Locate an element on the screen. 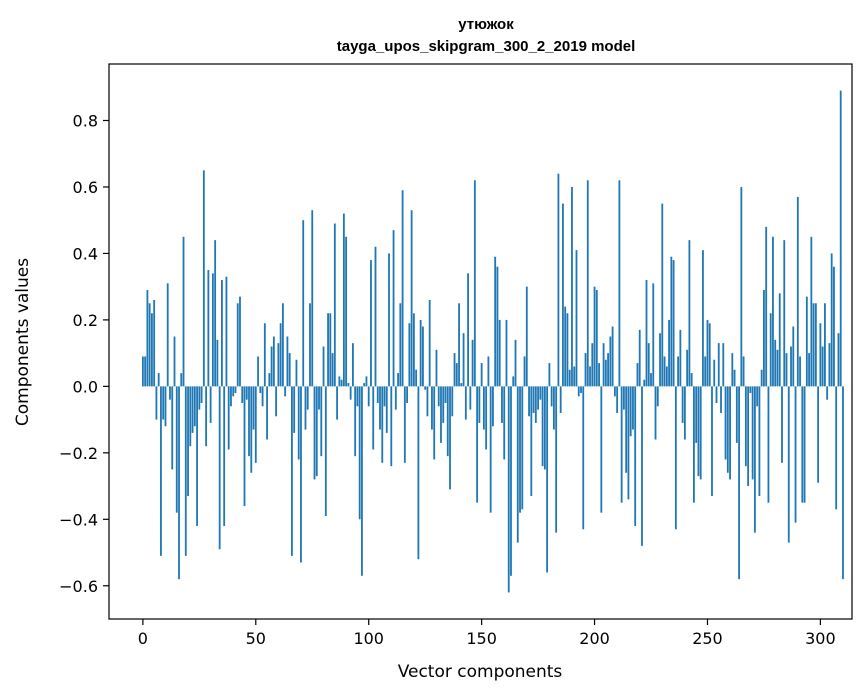  chart-subtitle: tayga_upos_skipgram_300_2_2019 model is located at coordinates (486, 46).